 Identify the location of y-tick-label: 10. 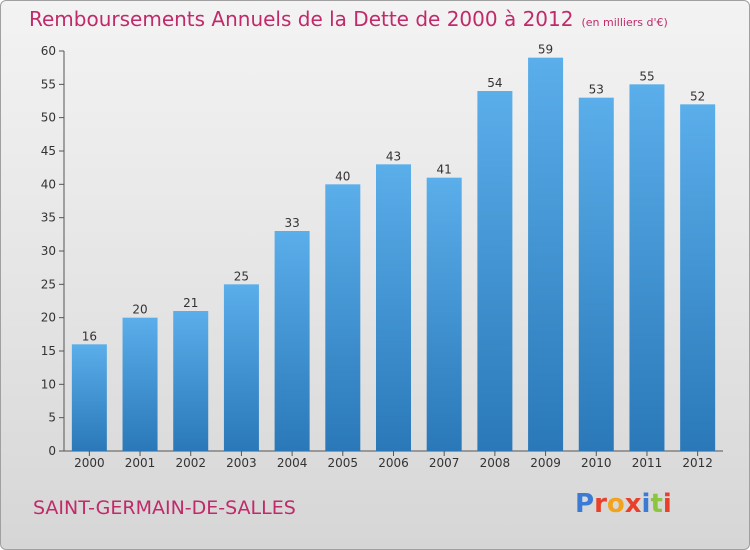
(48, 384).